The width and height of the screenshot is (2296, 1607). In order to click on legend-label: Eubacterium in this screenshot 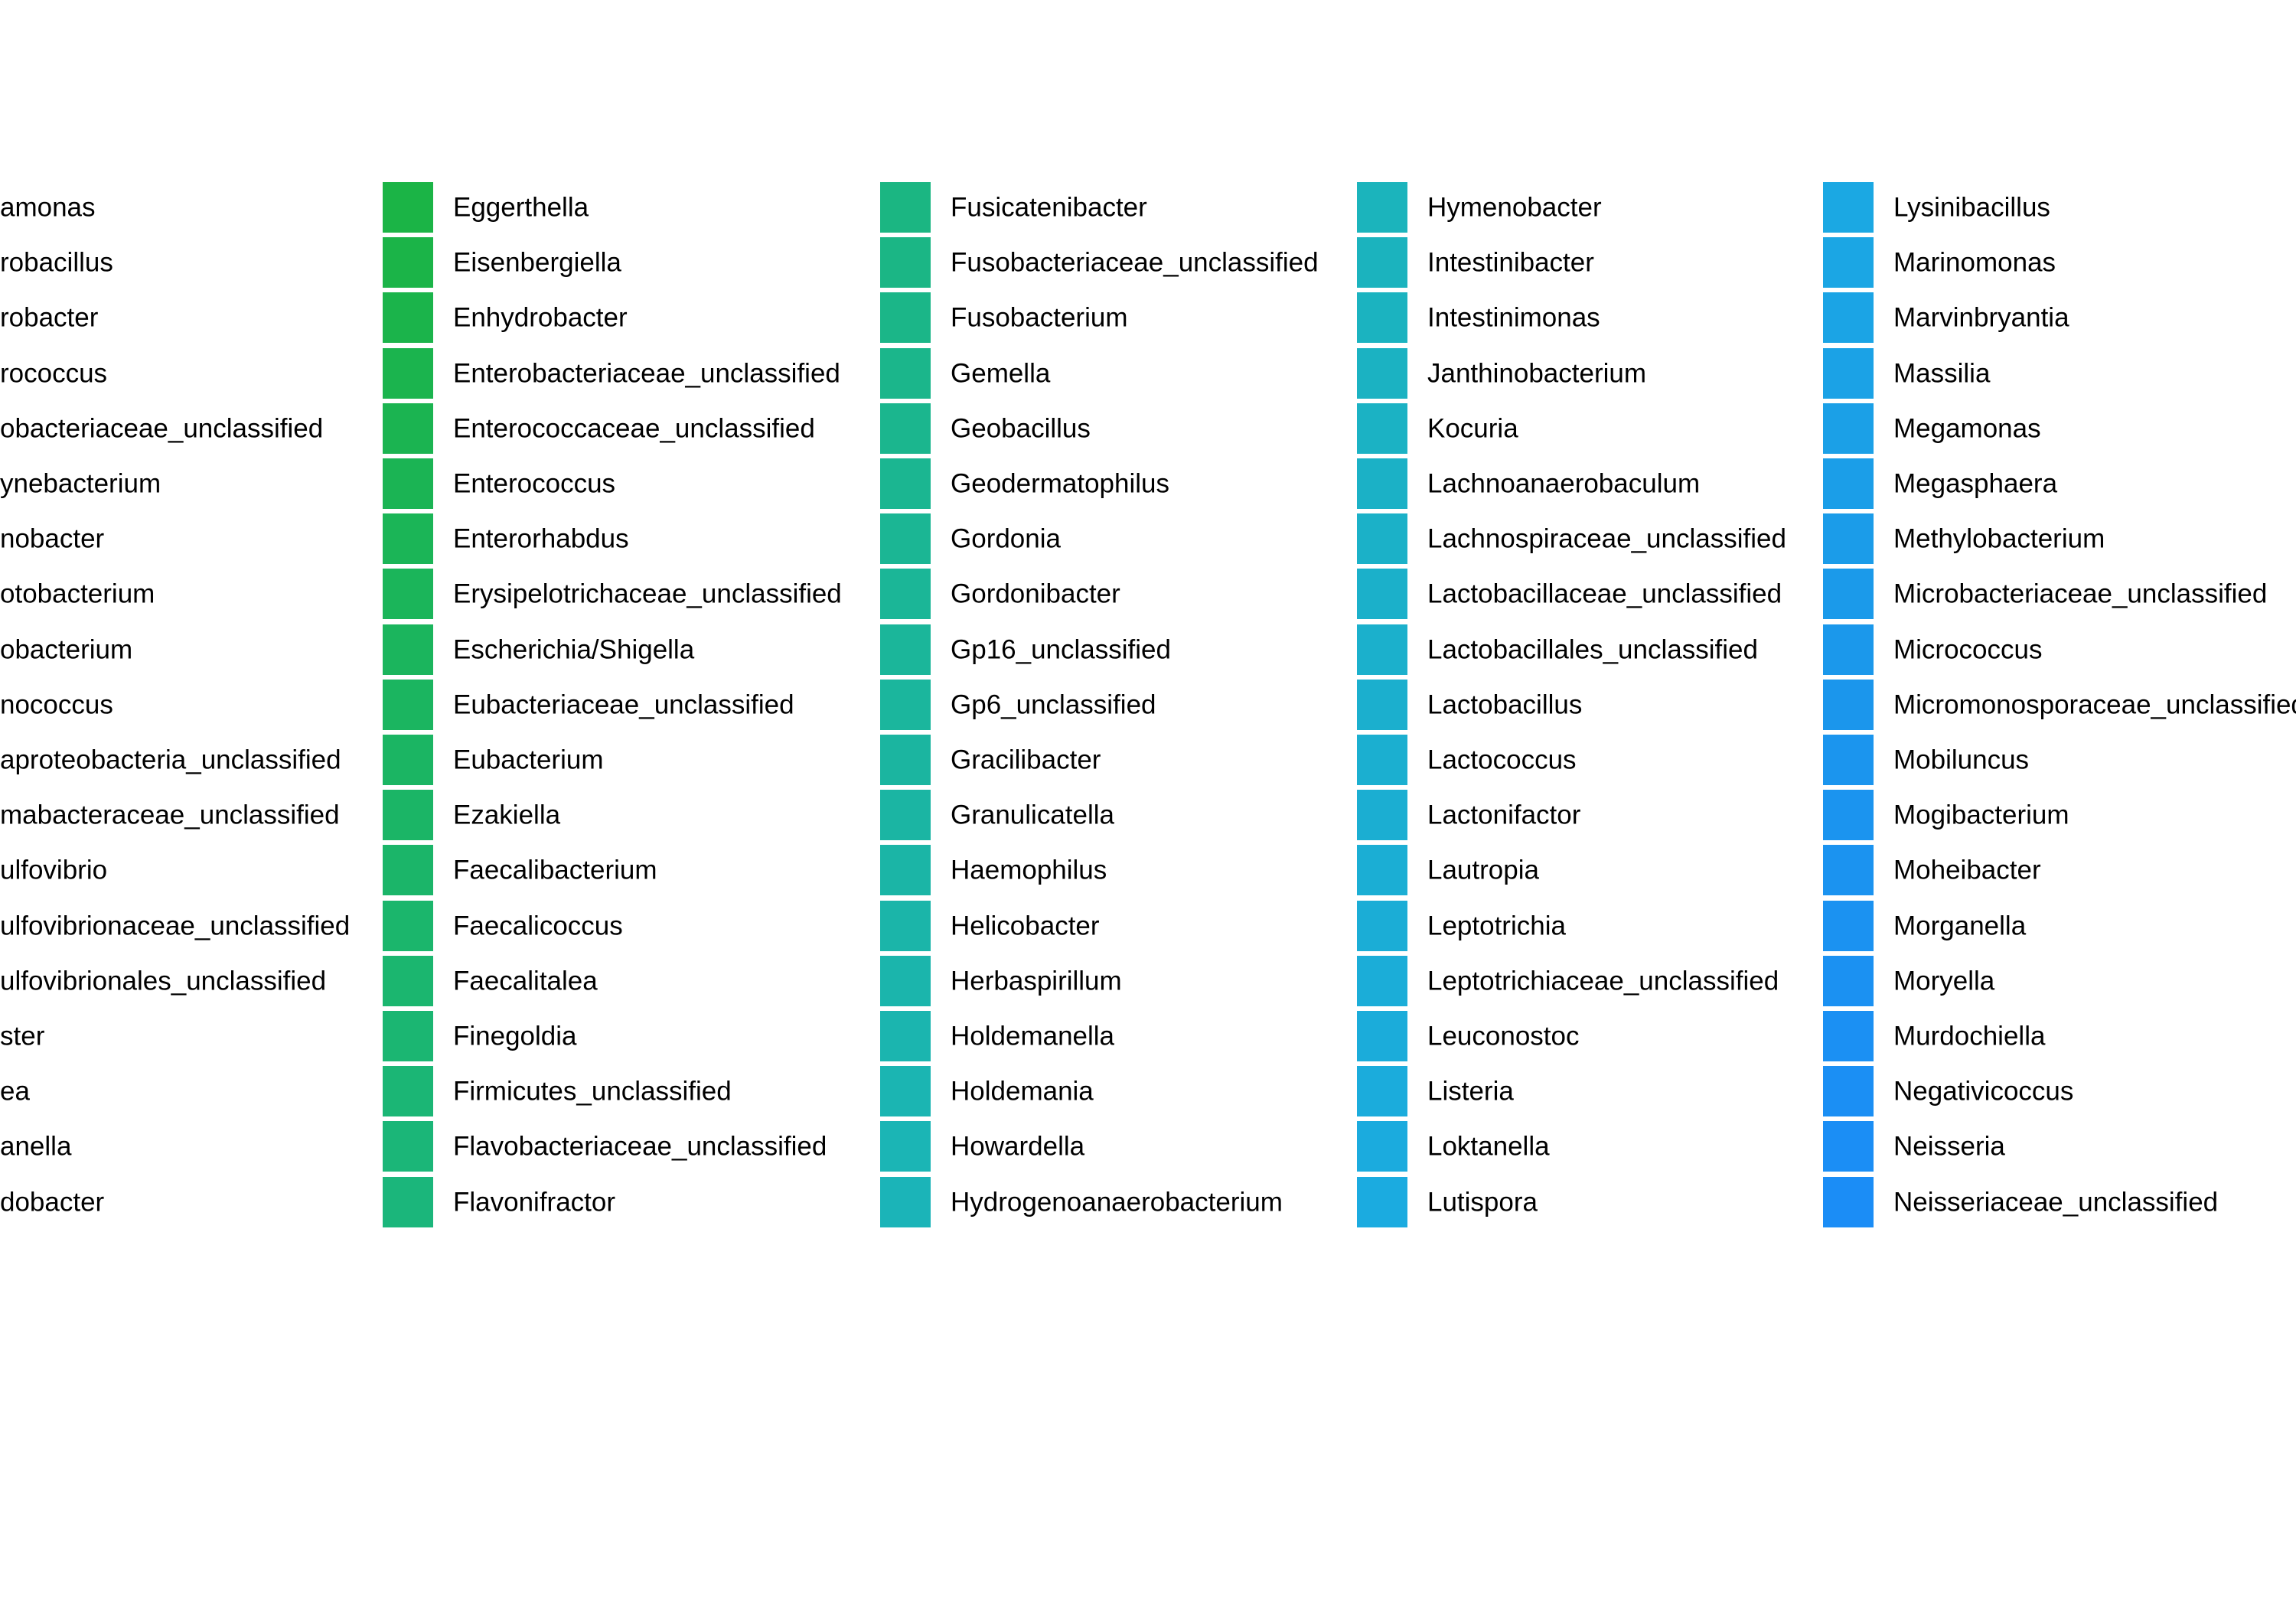, I will do `click(528, 760)`.